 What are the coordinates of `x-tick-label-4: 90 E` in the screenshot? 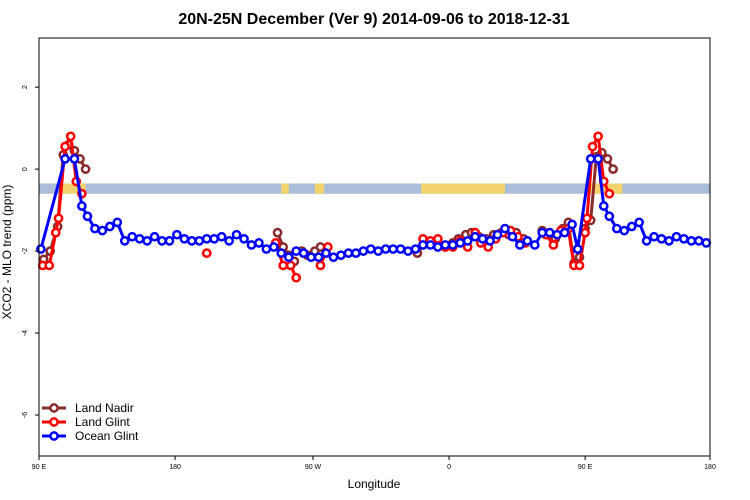 It's located at (585, 467).